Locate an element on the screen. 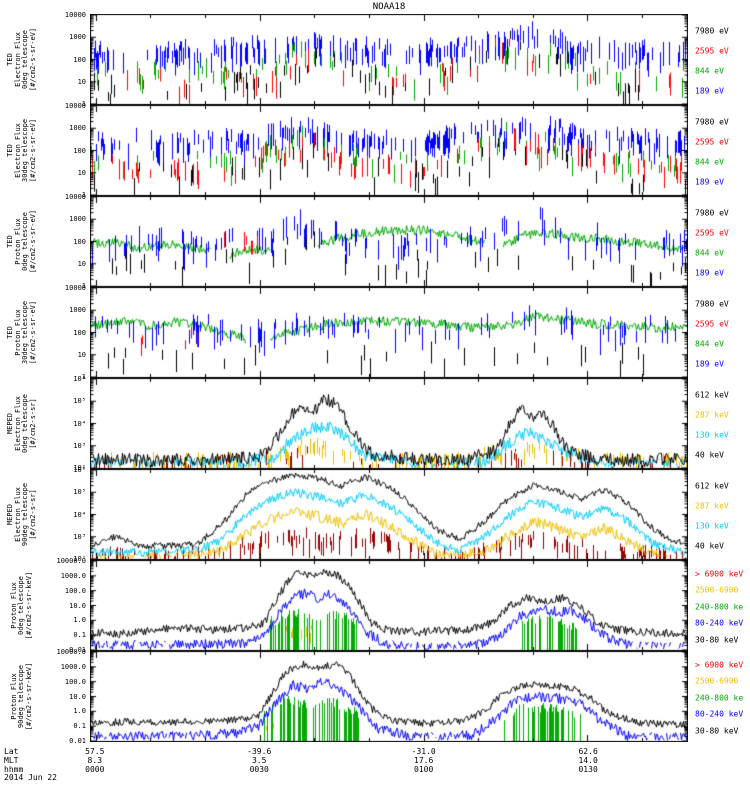  y-tick-label: 1000 is located at coordinates (77, 128).